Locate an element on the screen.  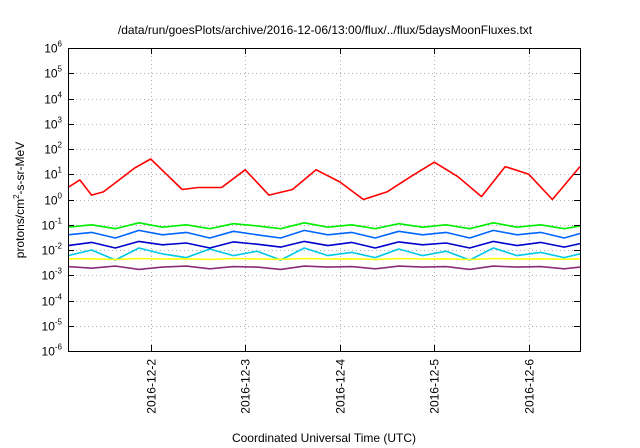
y-tick-label: 10⁻² is located at coordinates (52, 250).